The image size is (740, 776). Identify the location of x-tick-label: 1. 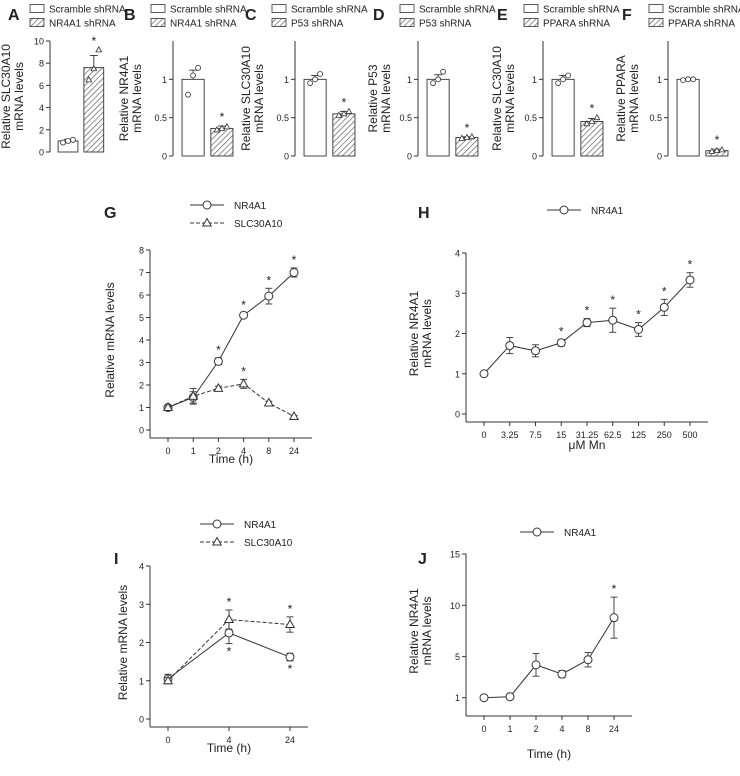
(509, 729).